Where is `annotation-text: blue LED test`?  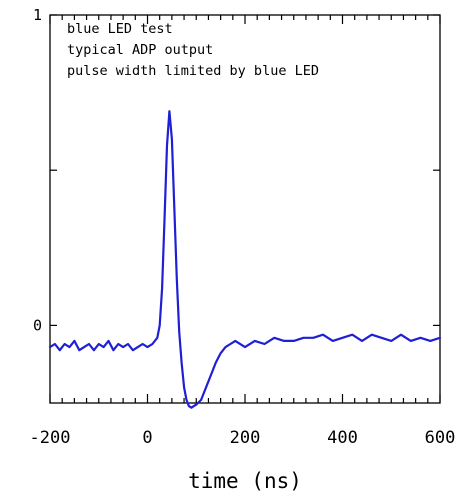 annotation-text: blue LED test is located at coordinates (120, 29).